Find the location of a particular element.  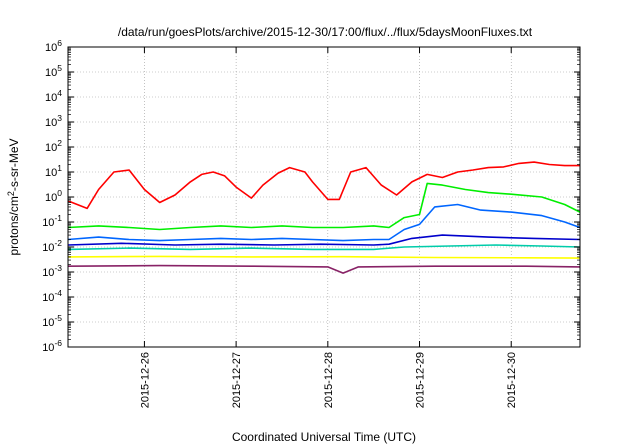

y-axis-label-tail: -s-sr-MeV is located at coordinates (14, 164).